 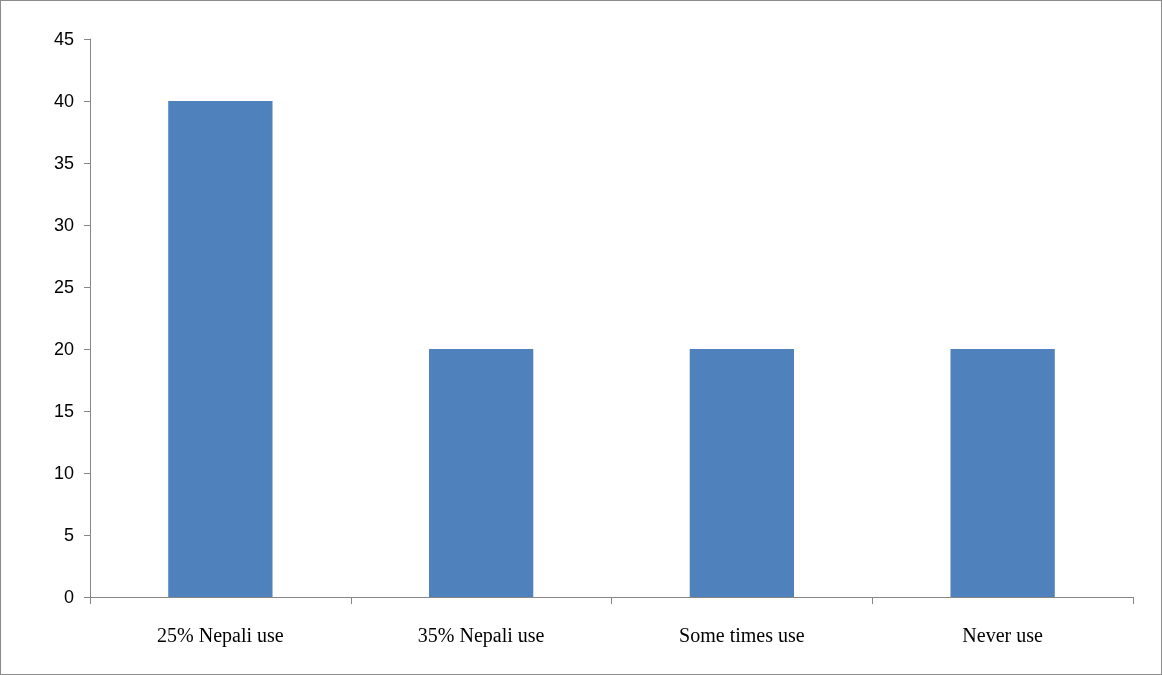 What do you see at coordinates (481, 635) in the screenshot?
I see `x-tick-label: 35% Nepali use` at bounding box center [481, 635].